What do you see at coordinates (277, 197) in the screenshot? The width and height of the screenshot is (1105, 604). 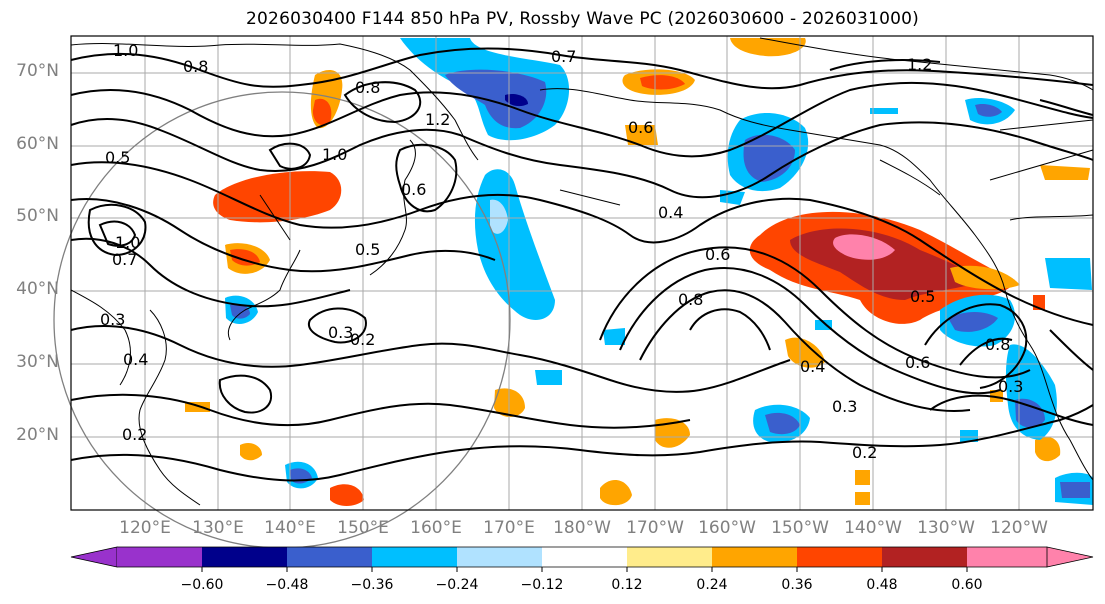 I see `positive-anomaly-west-pacific` at bounding box center [277, 197].